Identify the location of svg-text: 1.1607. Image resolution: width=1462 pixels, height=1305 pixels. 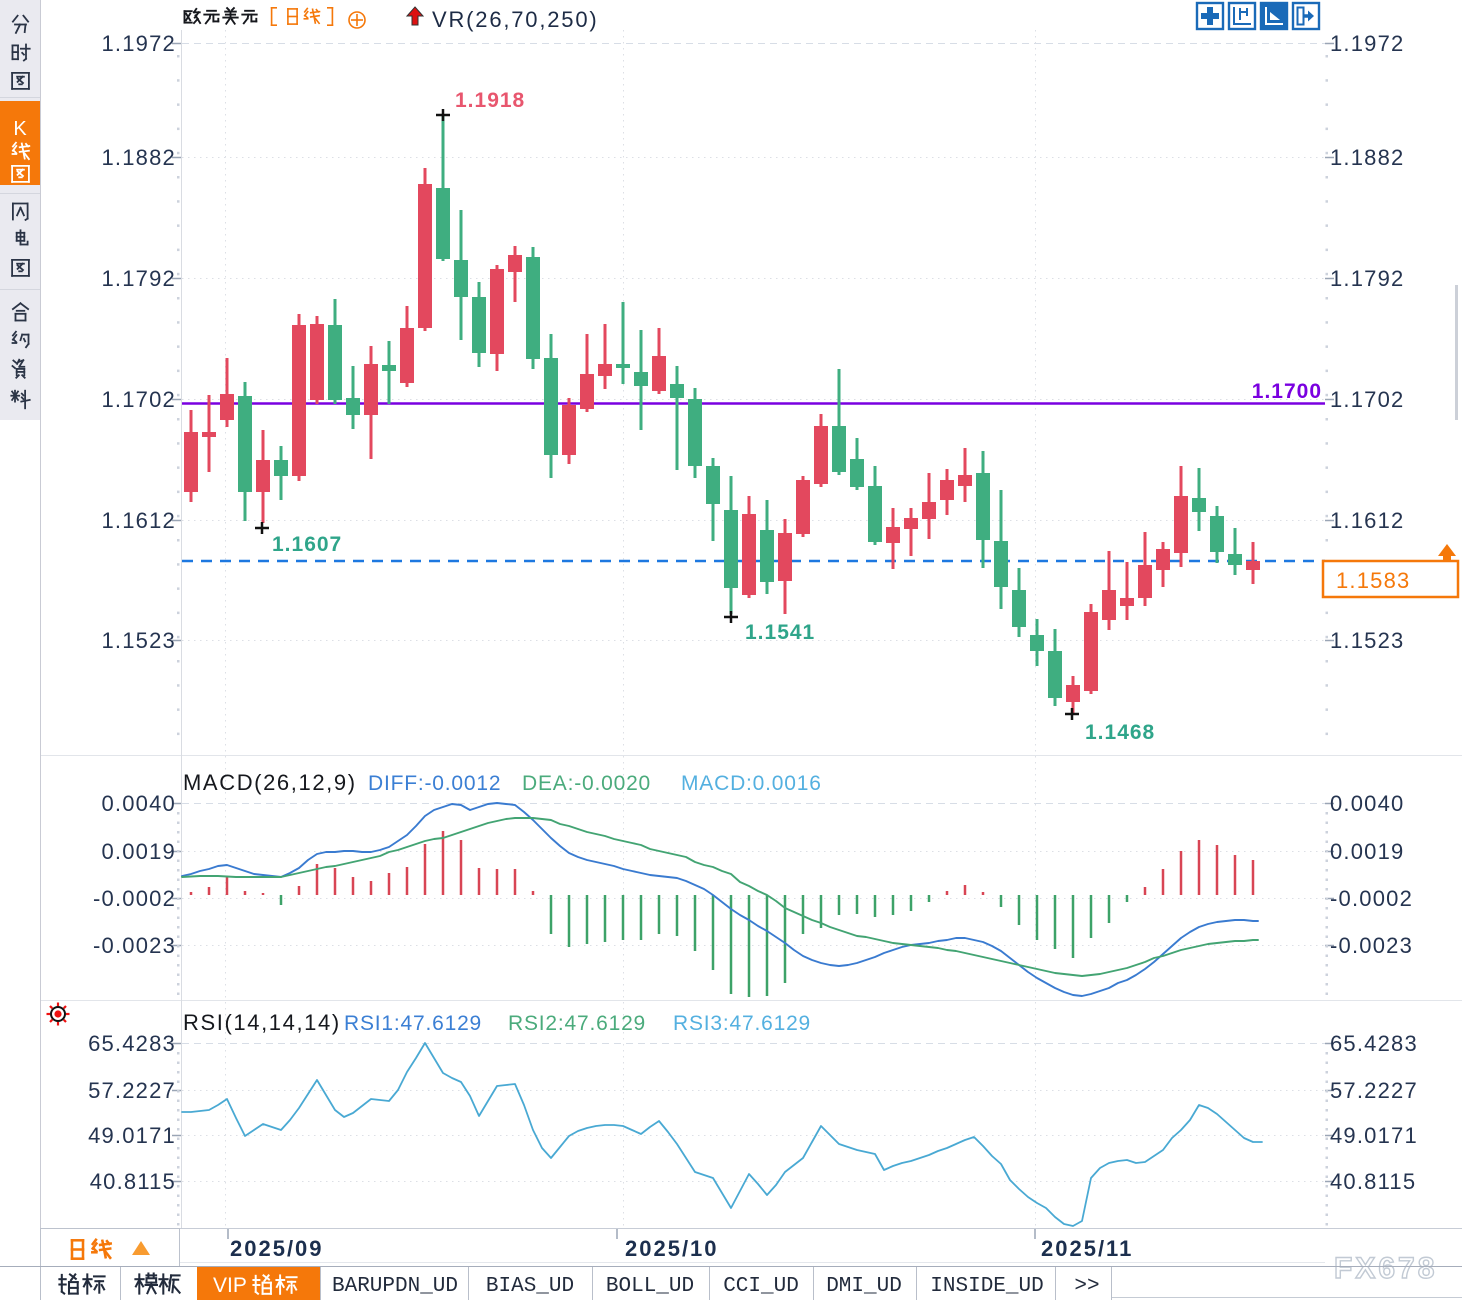
(307, 544).